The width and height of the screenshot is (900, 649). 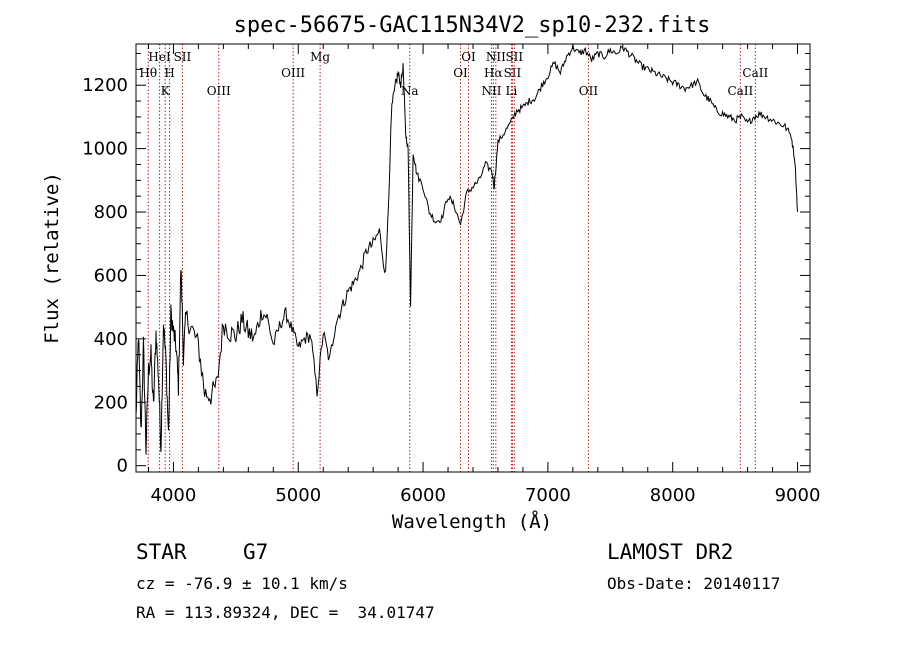 I want to click on y-axis-label: Flux (relative), so click(x=52, y=258).